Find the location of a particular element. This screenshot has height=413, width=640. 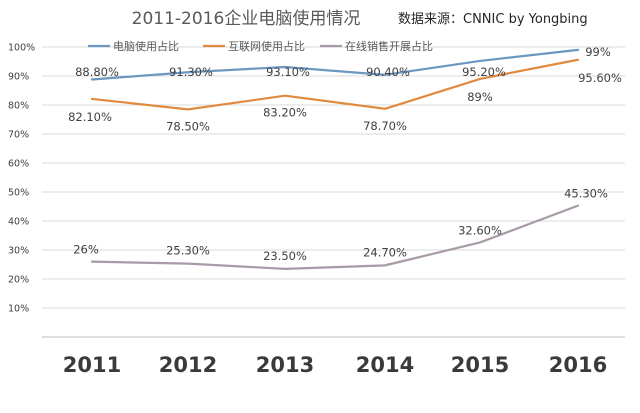

x-tick-label: 2016 is located at coordinates (578, 365).